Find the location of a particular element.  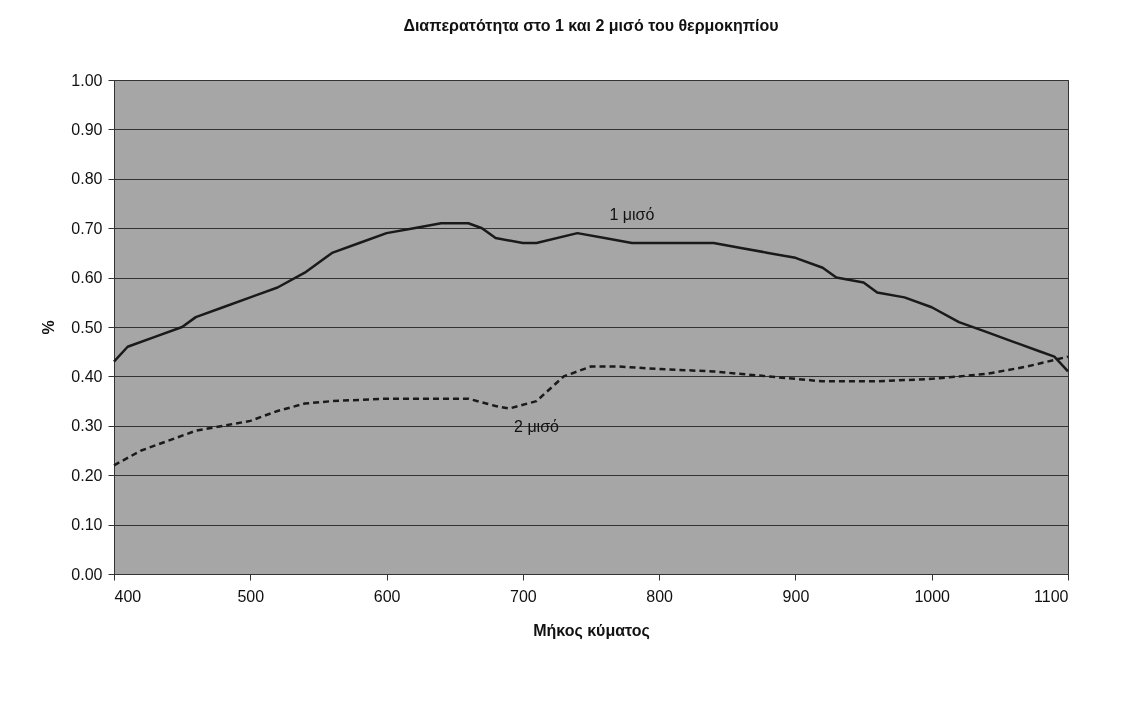

y-tick-label: 0.00 is located at coordinates (87, 574).